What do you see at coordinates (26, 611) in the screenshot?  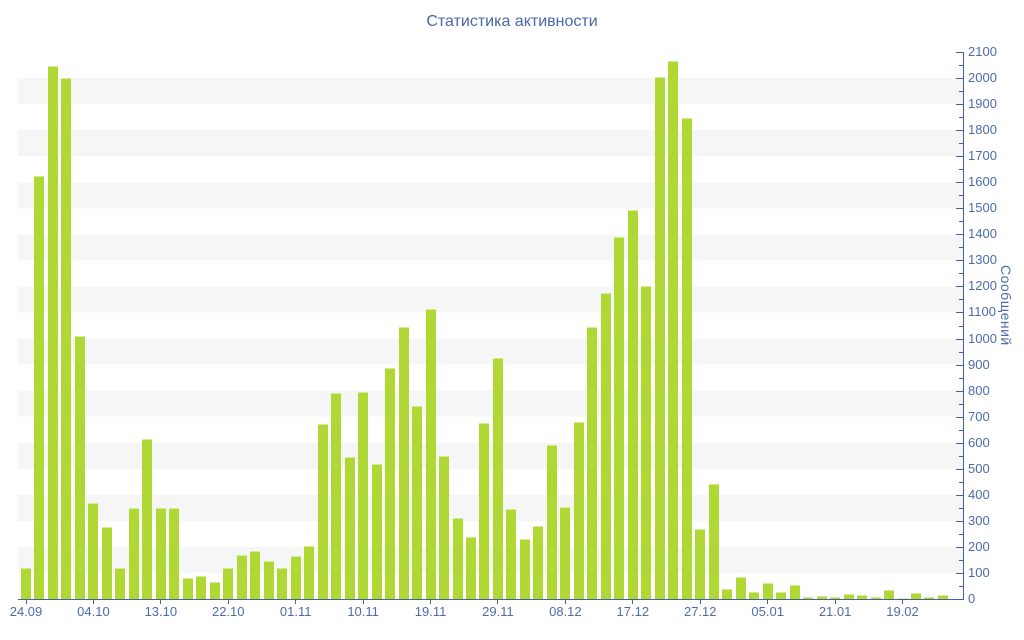 I see `x-tick-label: 24.09` at bounding box center [26, 611].